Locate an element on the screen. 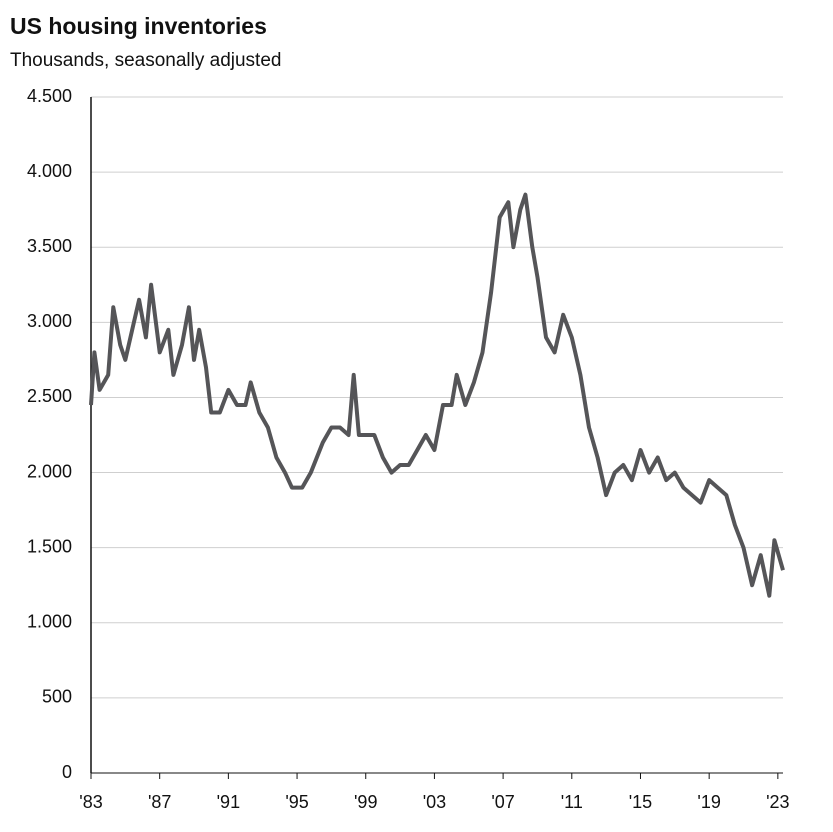  x-tick-label: '91 is located at coordinates (228, 802).